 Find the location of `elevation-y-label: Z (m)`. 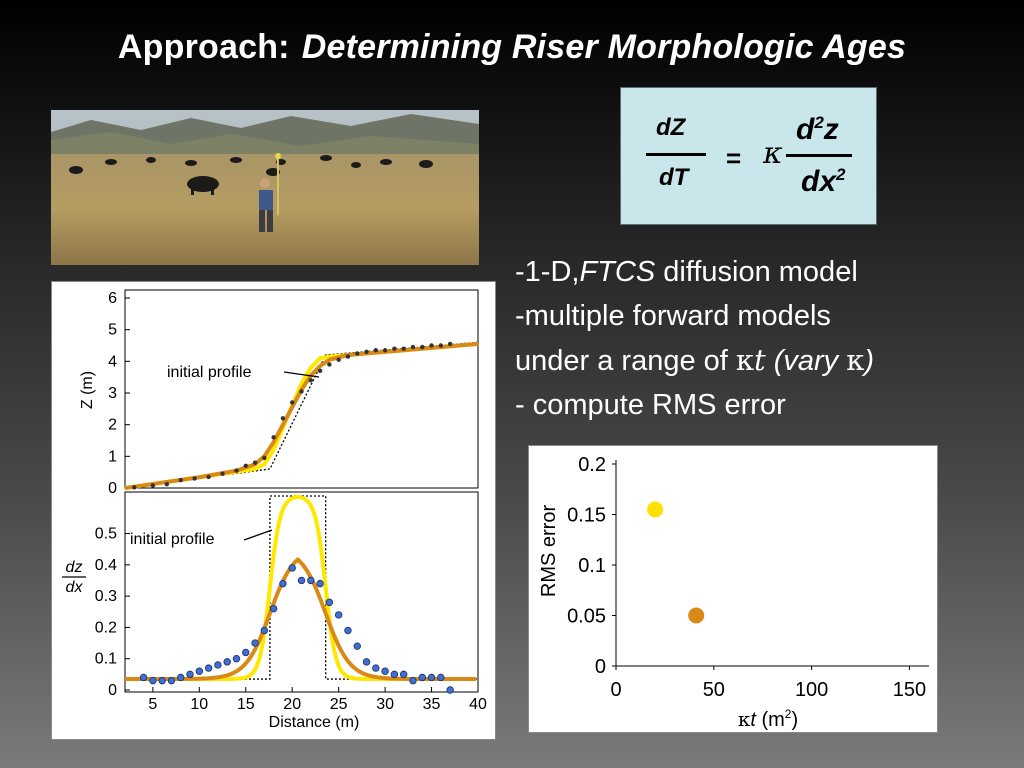

elevation-y-label: Z (m) is located at coordinates (87, 390).